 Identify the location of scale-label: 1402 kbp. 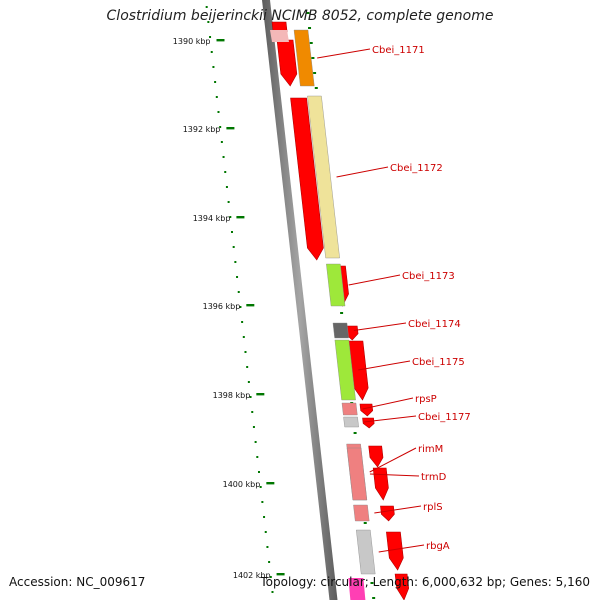
(252, 575).